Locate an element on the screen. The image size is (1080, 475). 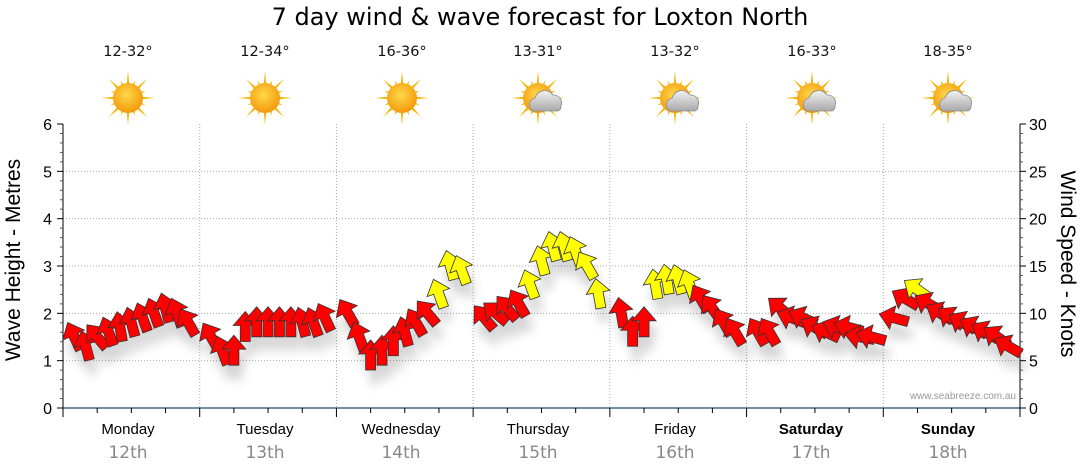
temp-3: 13-31° is located at coordinates (538, 52).